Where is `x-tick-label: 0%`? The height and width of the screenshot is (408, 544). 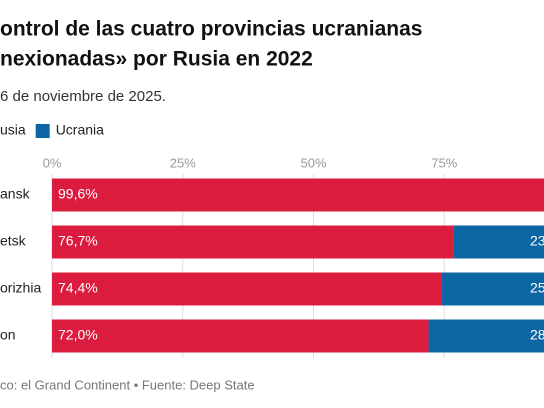 x-tick-label: 0% is located at coordinates (52, 162).